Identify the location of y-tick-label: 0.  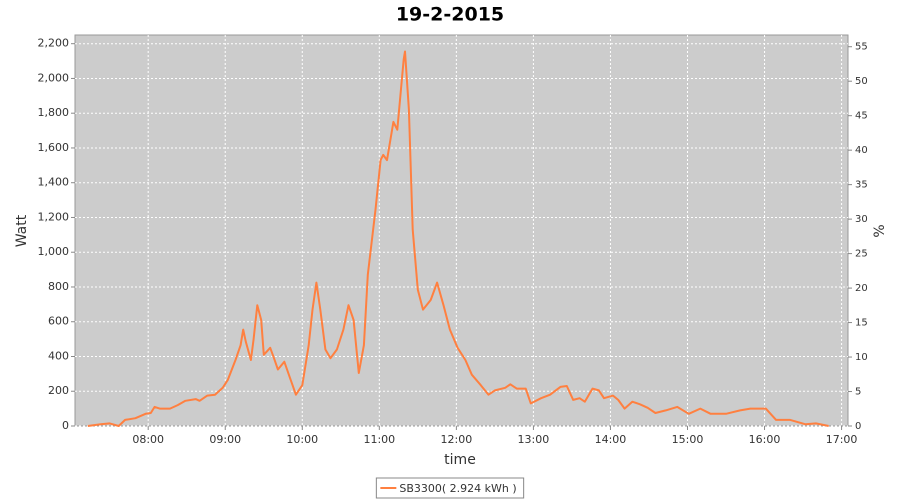
(65, 425).